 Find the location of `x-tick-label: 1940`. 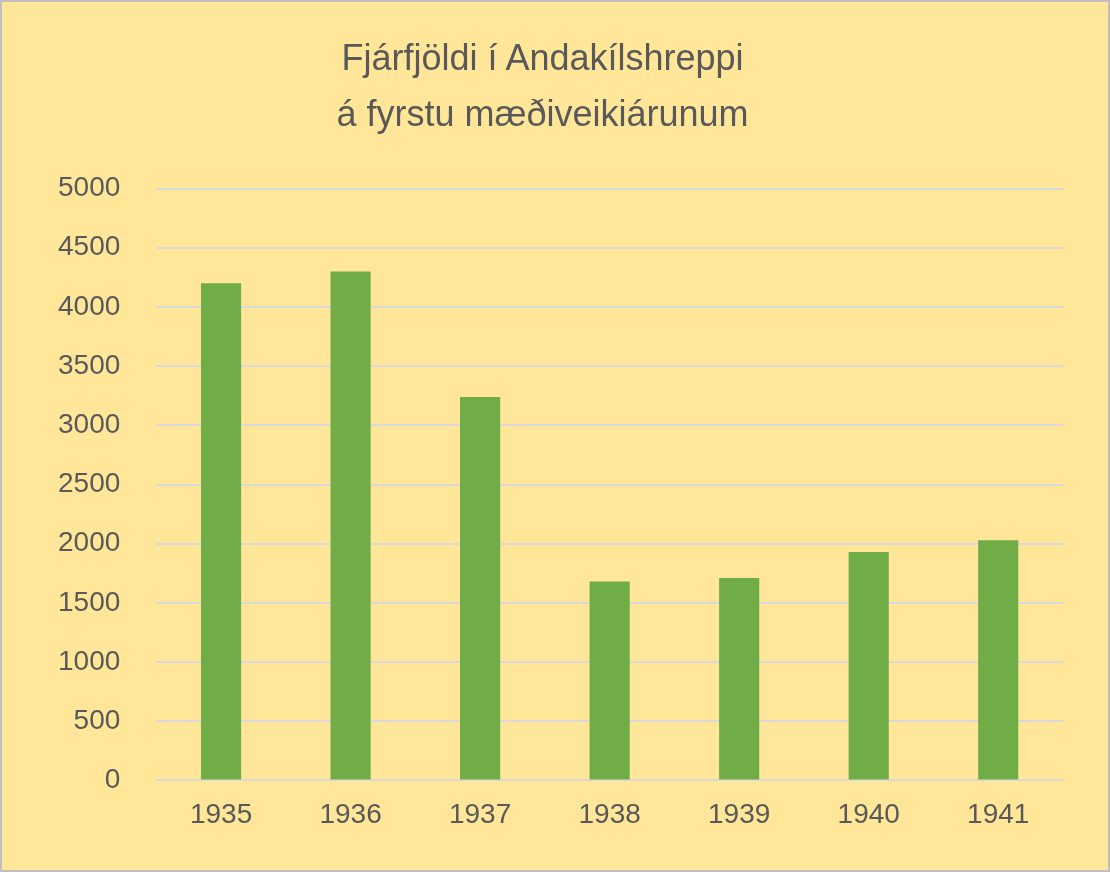

x-tick-label: 1940 is located at coordinates (868, 813).